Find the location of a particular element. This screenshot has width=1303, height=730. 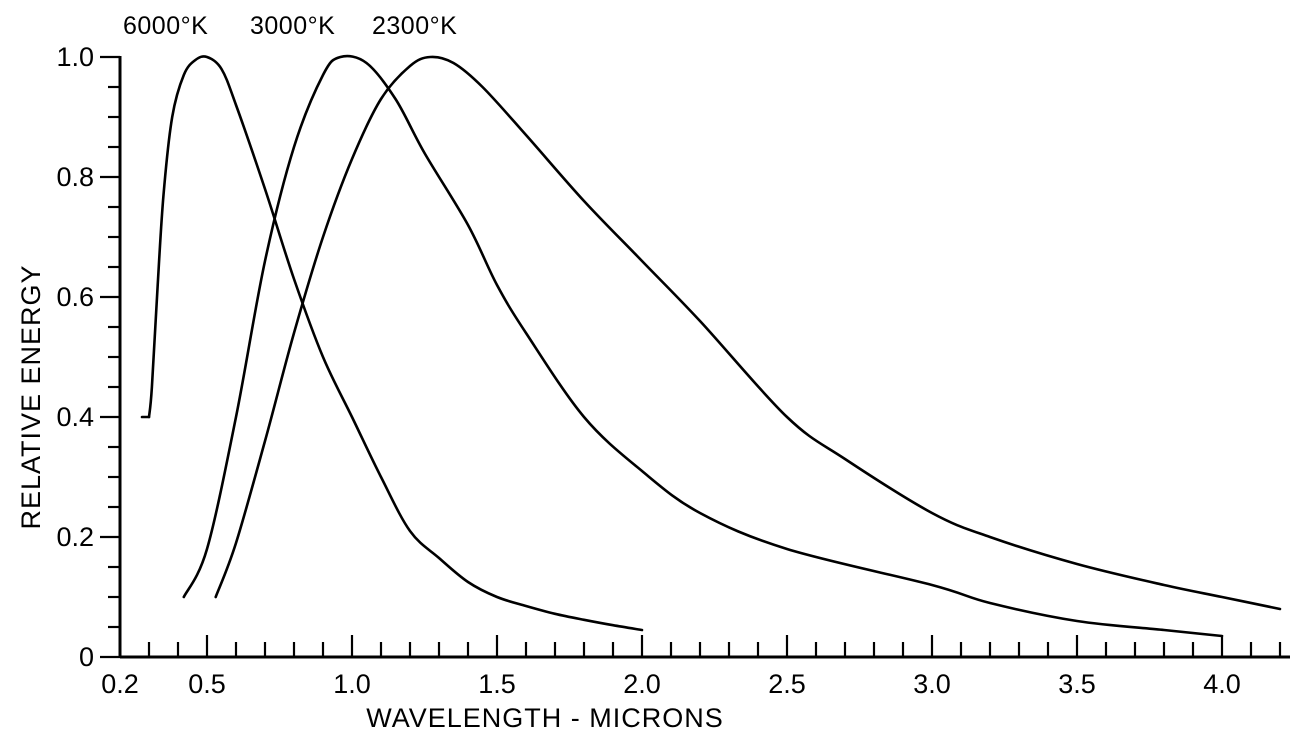

y-tick-label: 0.4 is located at coordinates (75, 417).